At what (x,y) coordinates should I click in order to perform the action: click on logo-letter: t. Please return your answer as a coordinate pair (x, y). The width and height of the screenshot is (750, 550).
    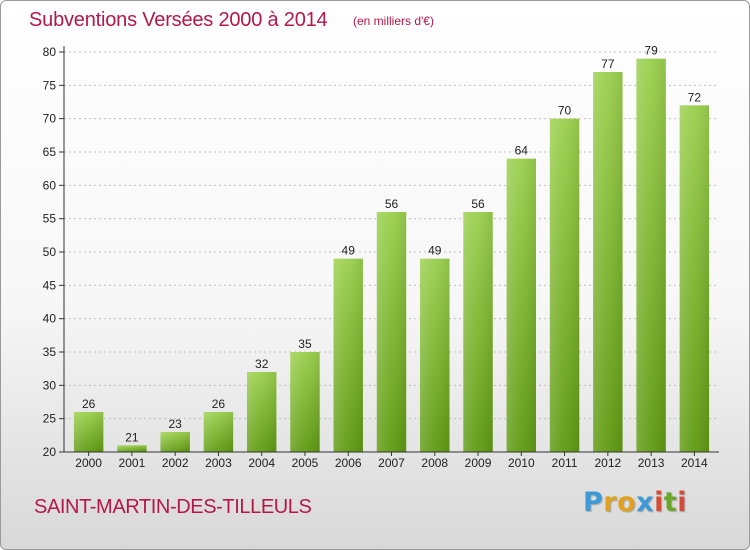
    Looking at the image, I should click on (670, 502).